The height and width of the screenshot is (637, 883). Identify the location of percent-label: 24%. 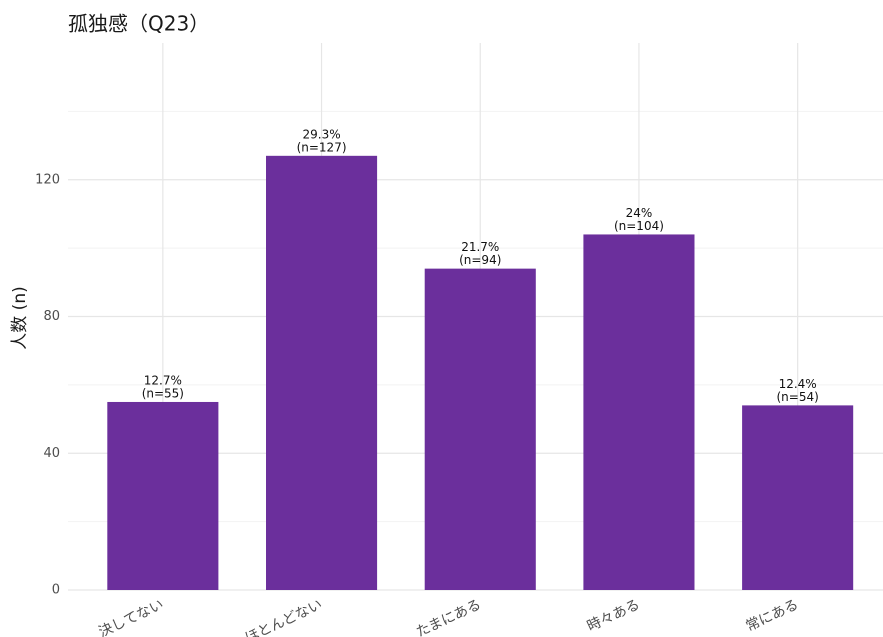
(639, 213).